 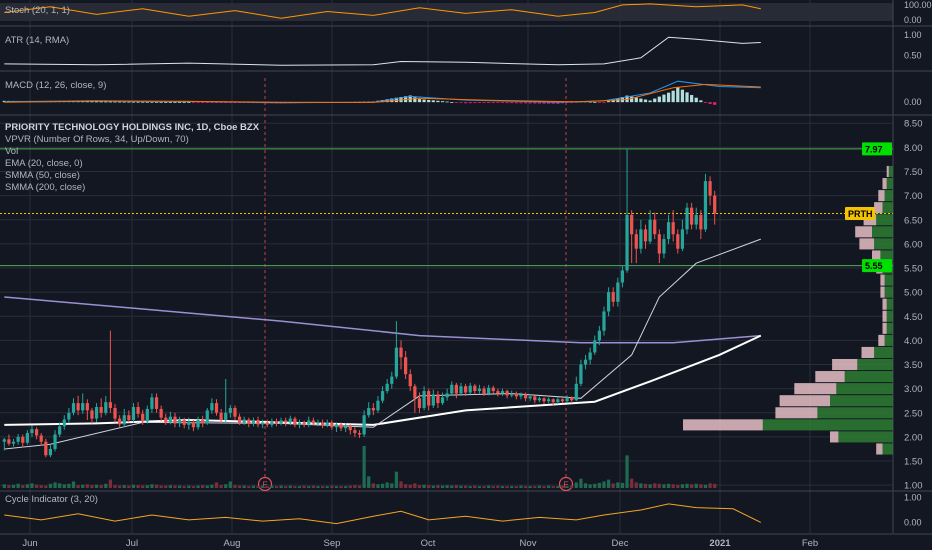 What do you see at coordinates (913, 437) in the screenshot?
I see `price-tick-13: 2.00` at bounding box center [913, 437].